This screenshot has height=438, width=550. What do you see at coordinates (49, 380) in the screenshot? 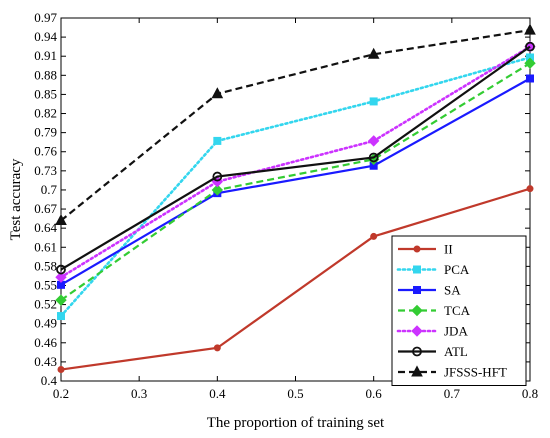
I see `y-tick-label: 0.4` at bounding box center [49, 380].